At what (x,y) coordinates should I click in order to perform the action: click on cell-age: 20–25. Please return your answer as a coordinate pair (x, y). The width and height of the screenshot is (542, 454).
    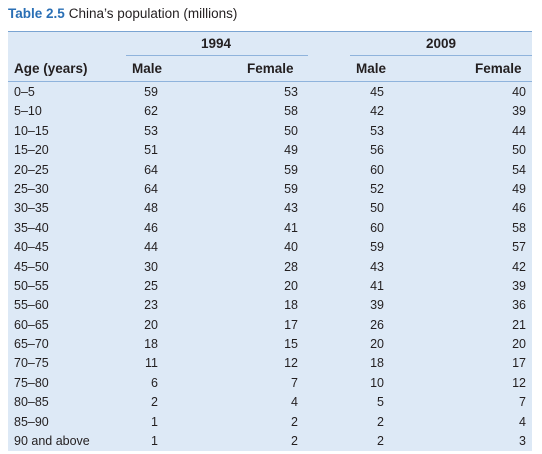
    Looking at the image, I should click on (31, 169).